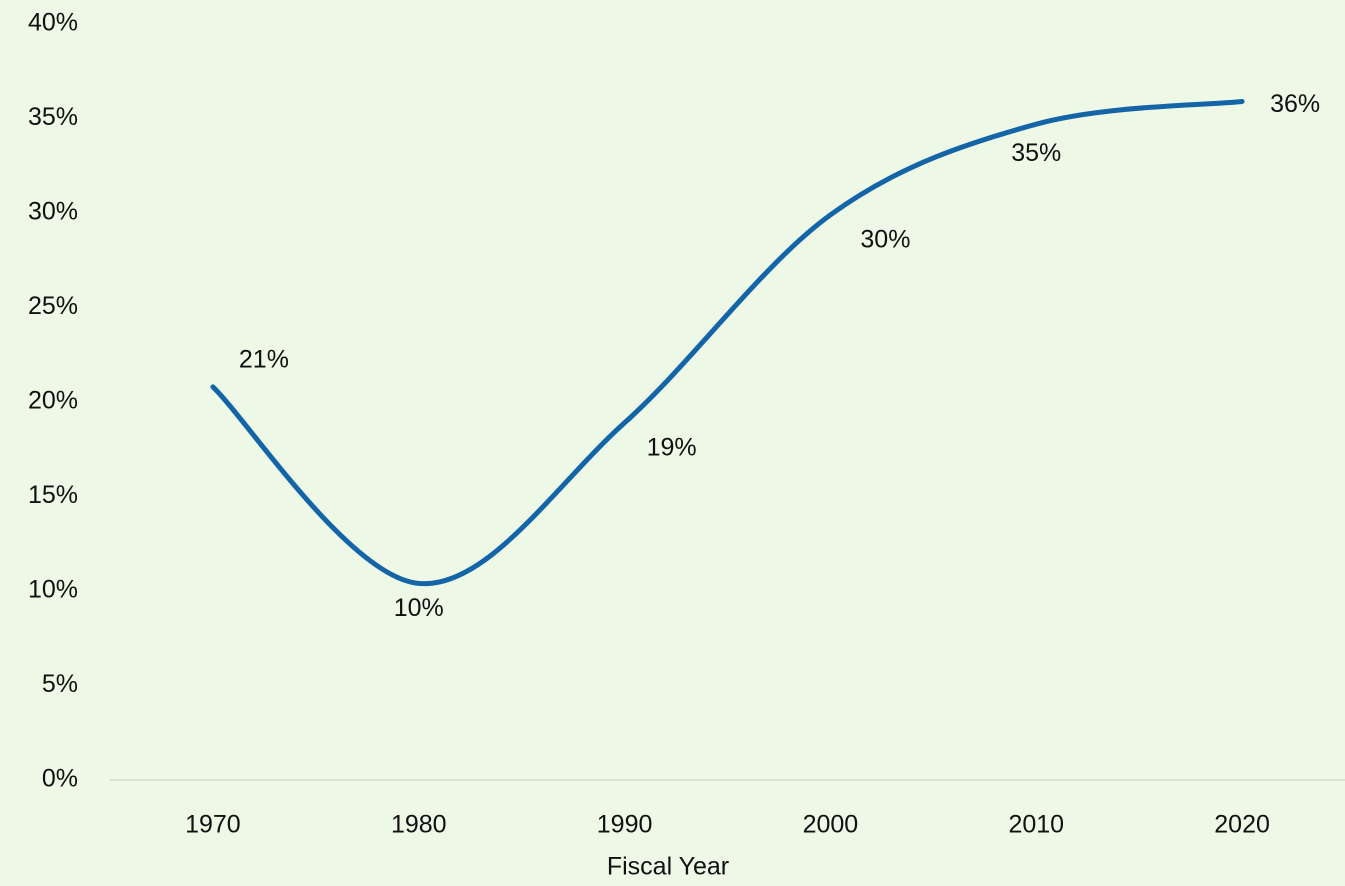 Image resolution: width=1345 pixels, height=886 pixels. Describe the element at coordinates (60, 779) in the screenshot. I see `y-tick-label: 0%` at that location.